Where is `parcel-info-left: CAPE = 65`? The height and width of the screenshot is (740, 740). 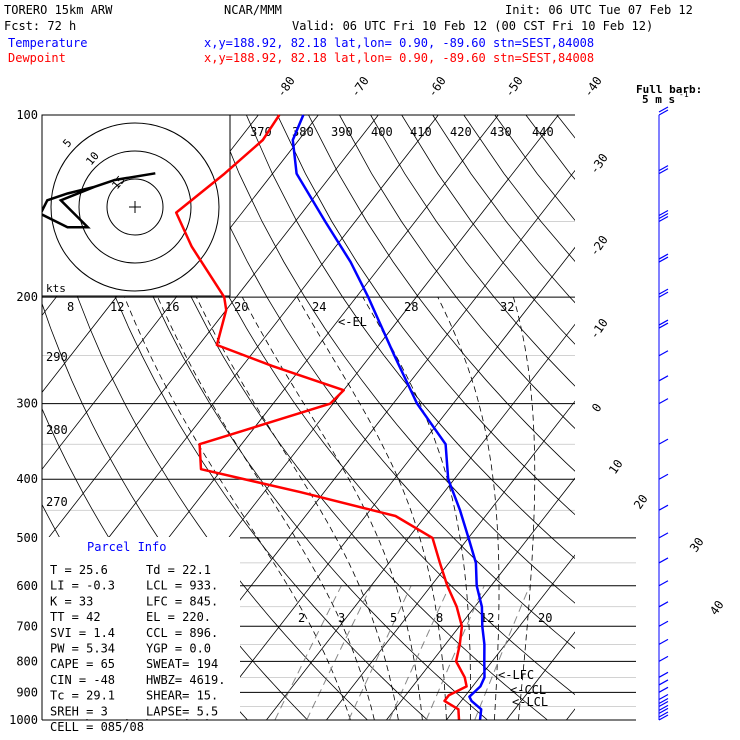
parcel-info-left: CAPE = 65 is located at coordinates (82, 664).